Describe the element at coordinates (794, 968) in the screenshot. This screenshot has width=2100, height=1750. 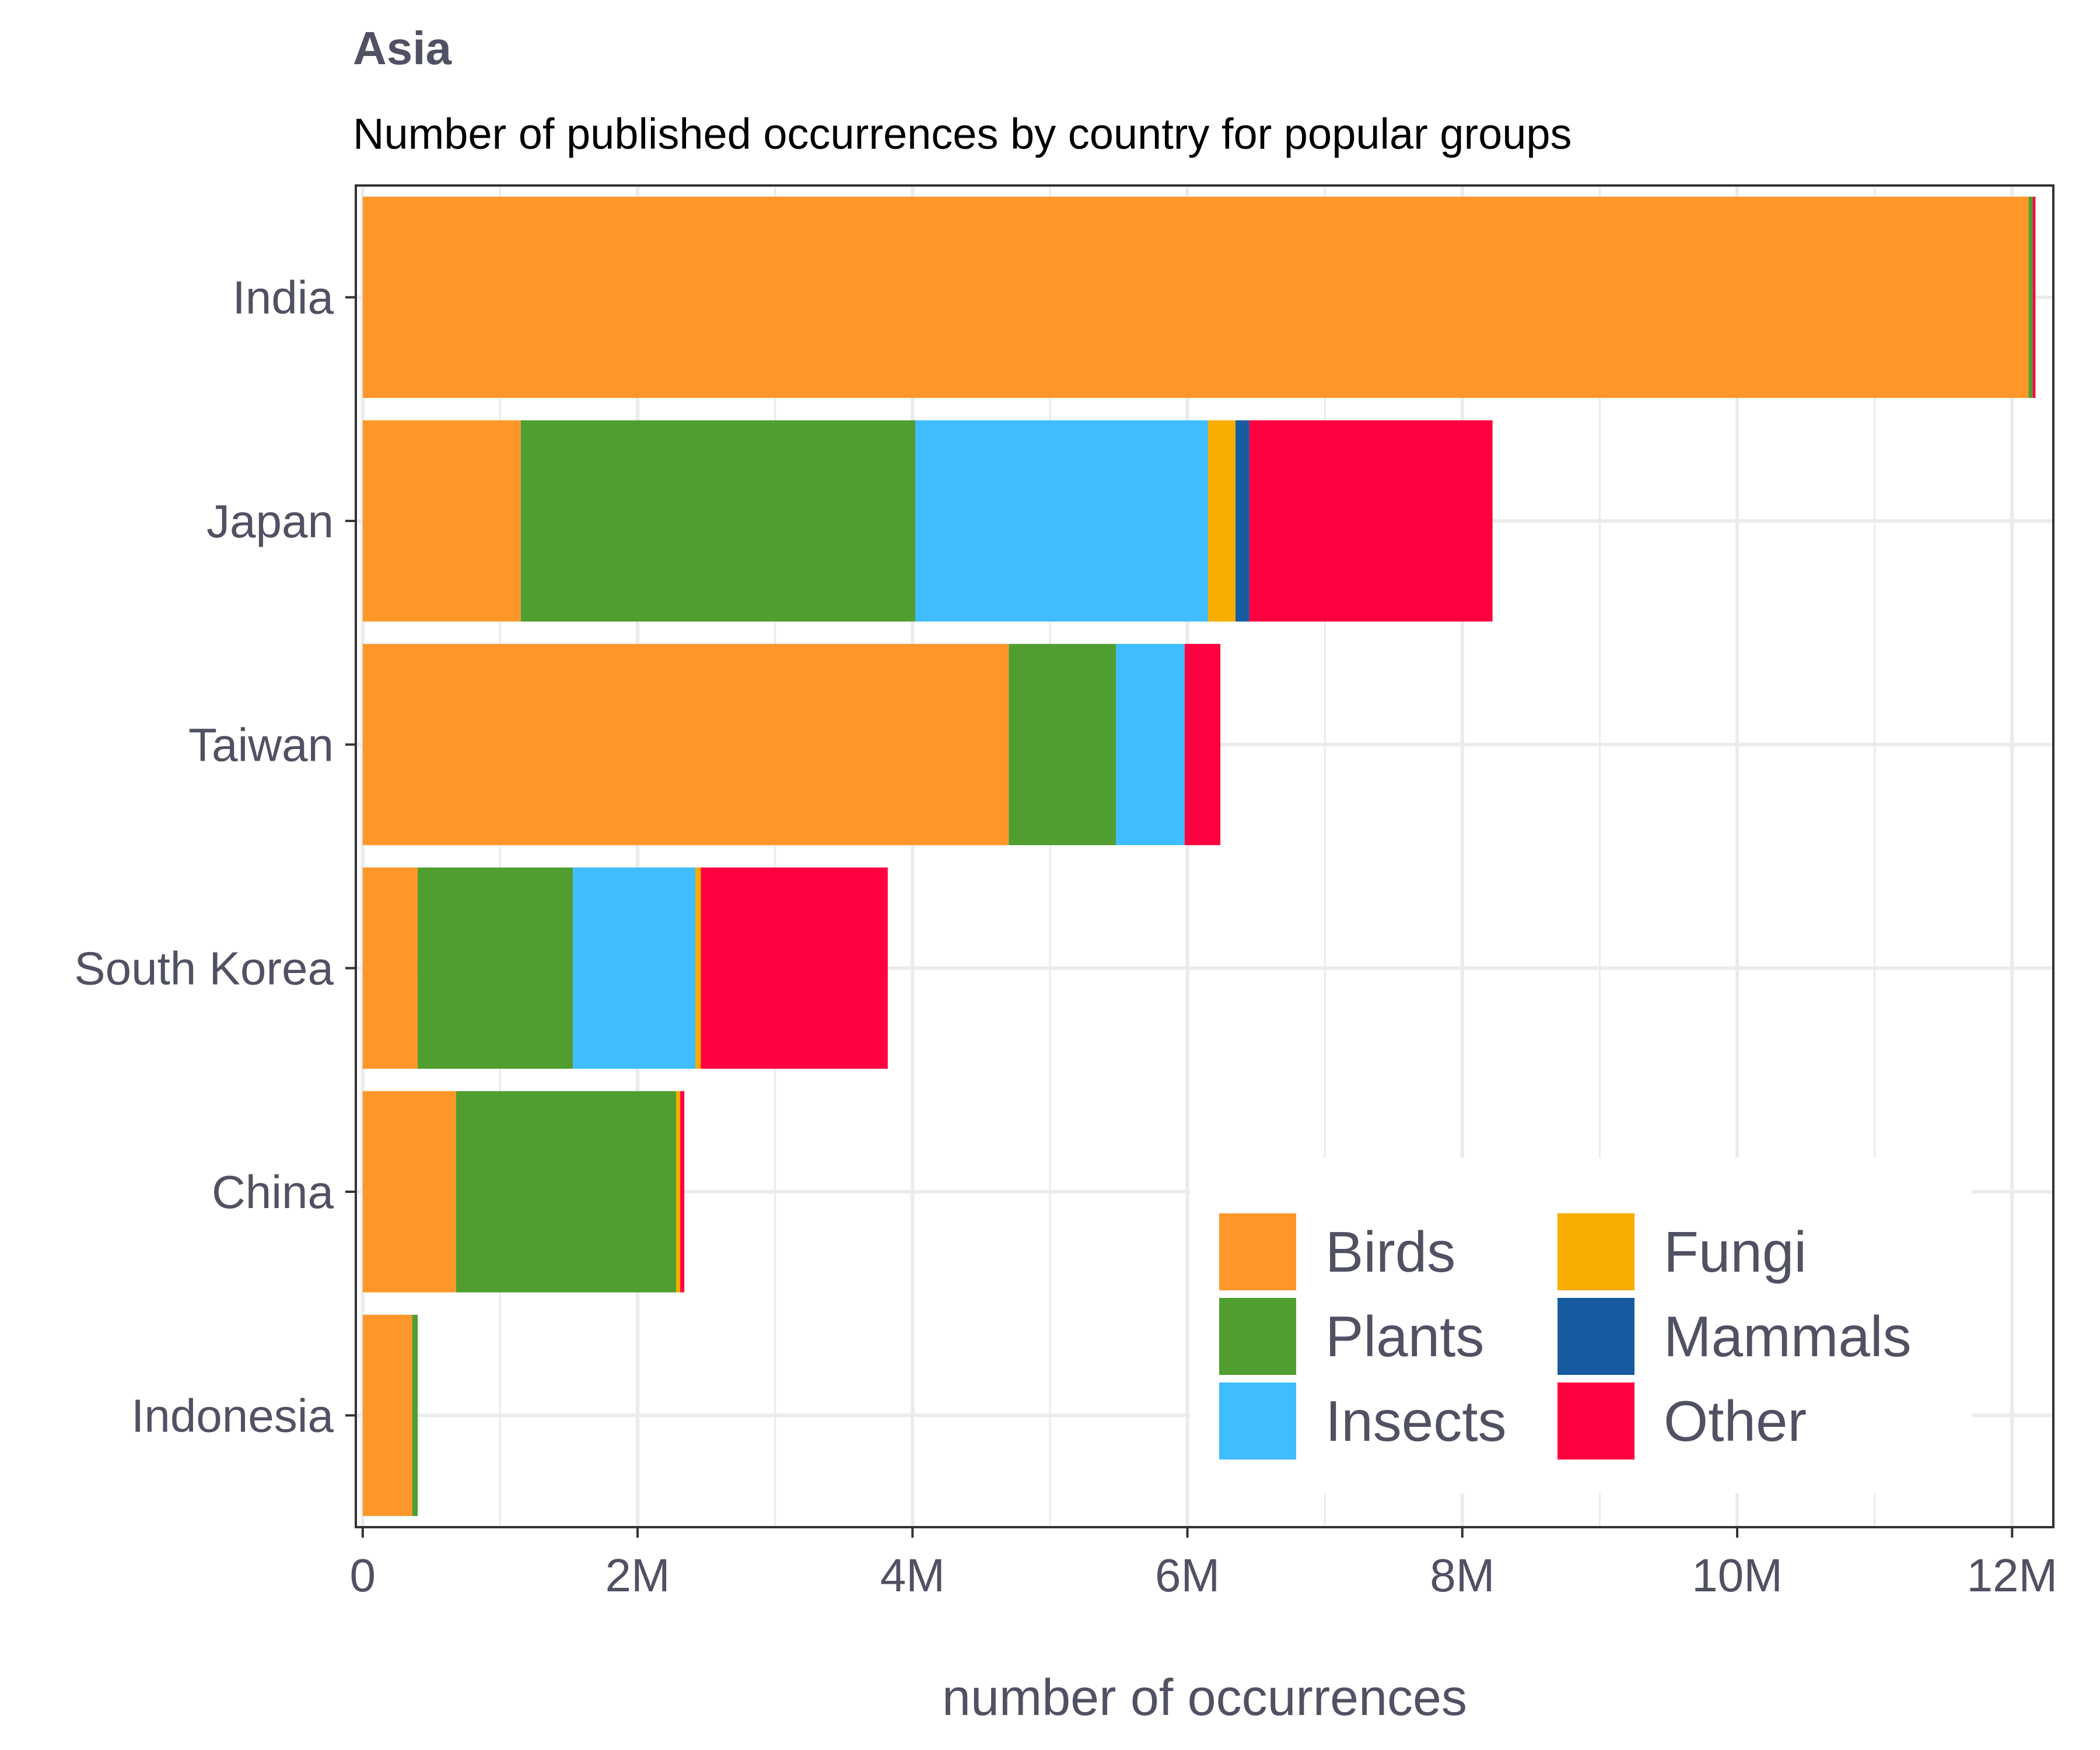
I see `bar-other-south-korea` at that location.